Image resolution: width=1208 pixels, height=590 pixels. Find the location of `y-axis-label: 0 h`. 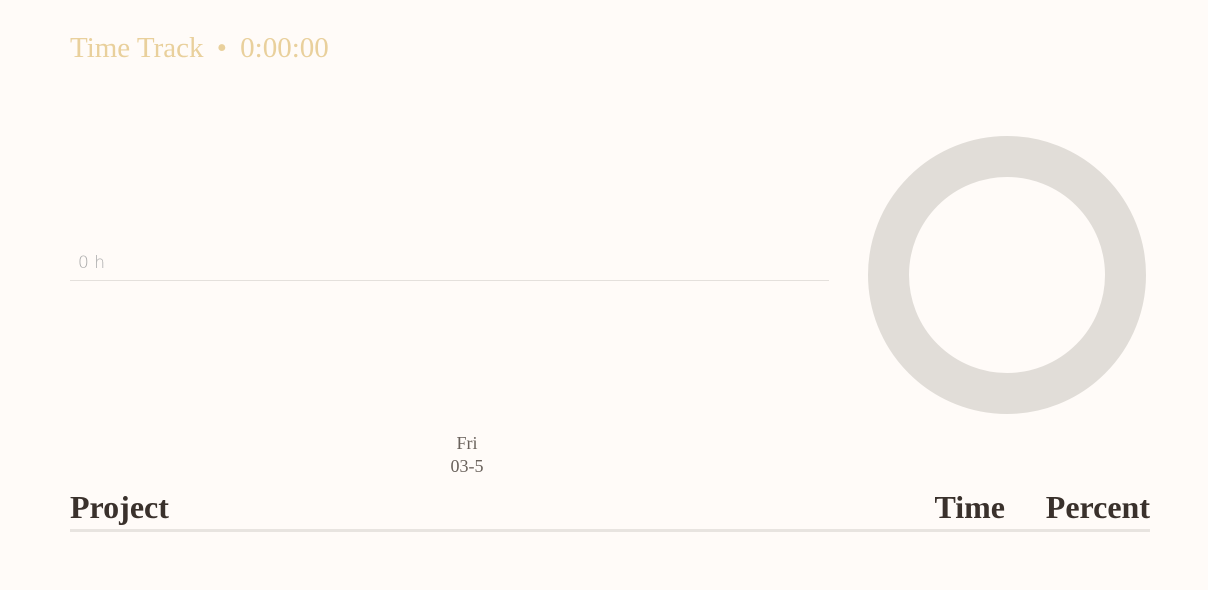

y-axis-label: 0 h is located at coordinates (91, 263).